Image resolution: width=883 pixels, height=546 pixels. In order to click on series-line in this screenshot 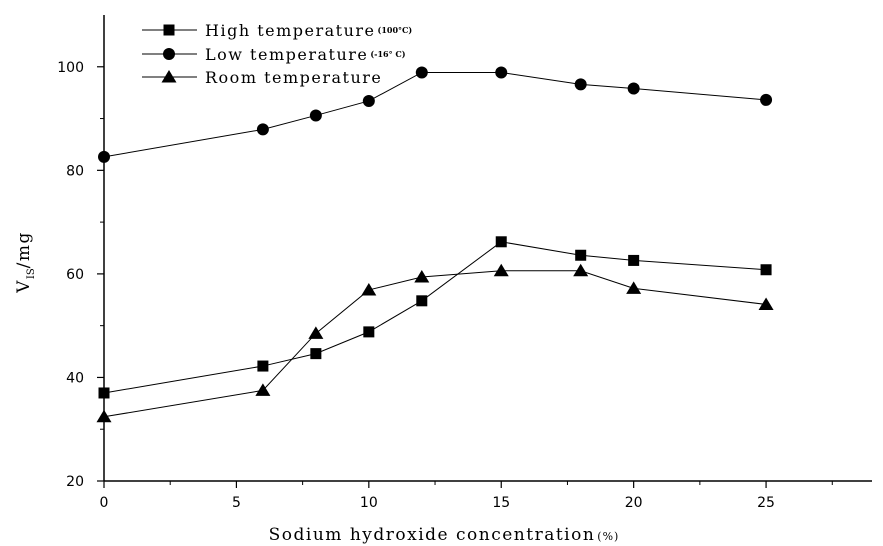, I will do `click(435, 114)`.